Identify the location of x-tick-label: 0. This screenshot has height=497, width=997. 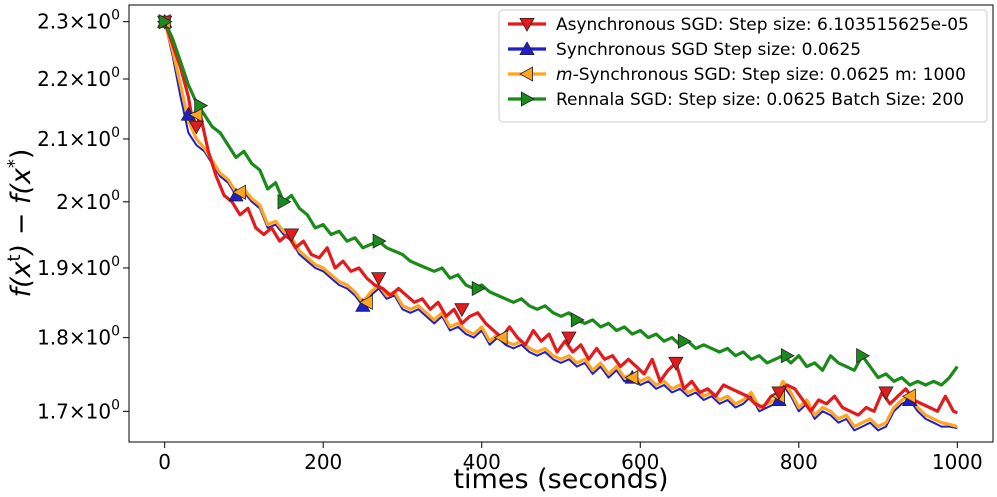
(164, 462).